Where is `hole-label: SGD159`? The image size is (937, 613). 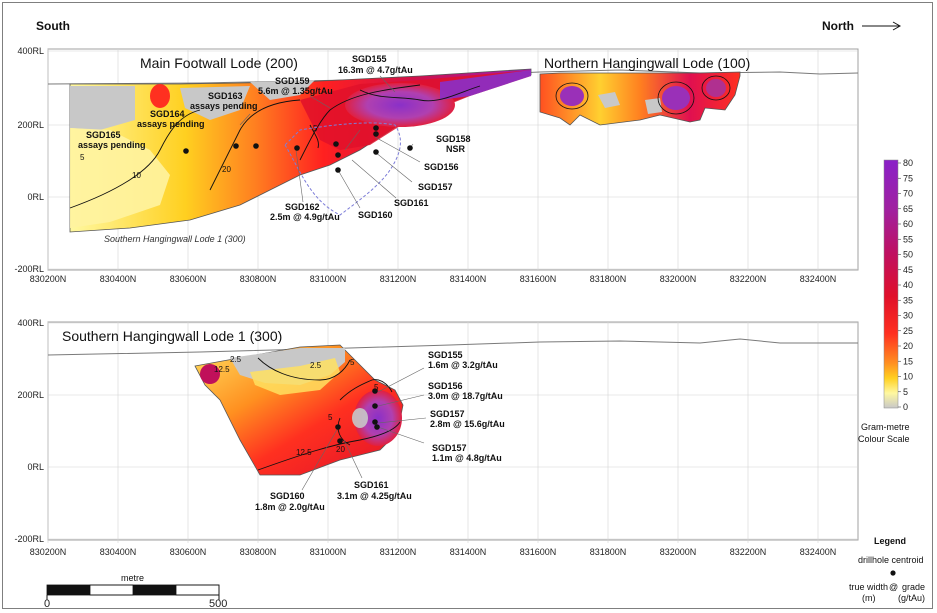 hole-label: SGD159 is located at coordinates (292, 81).